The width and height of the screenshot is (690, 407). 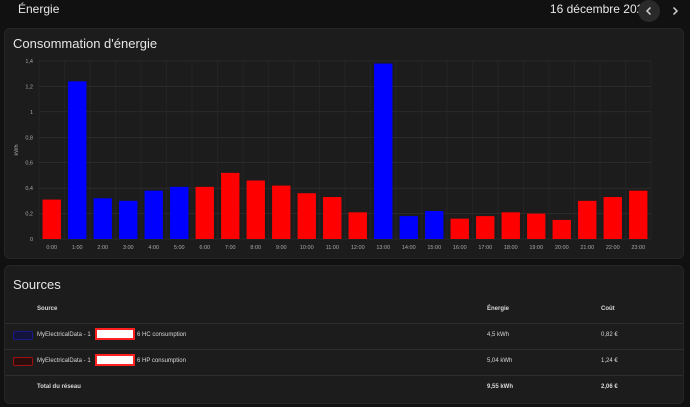 What do you see at coordinates (510, 225) in the screenshot?
I see `bar-18:00` at bounding box center [510, 225].